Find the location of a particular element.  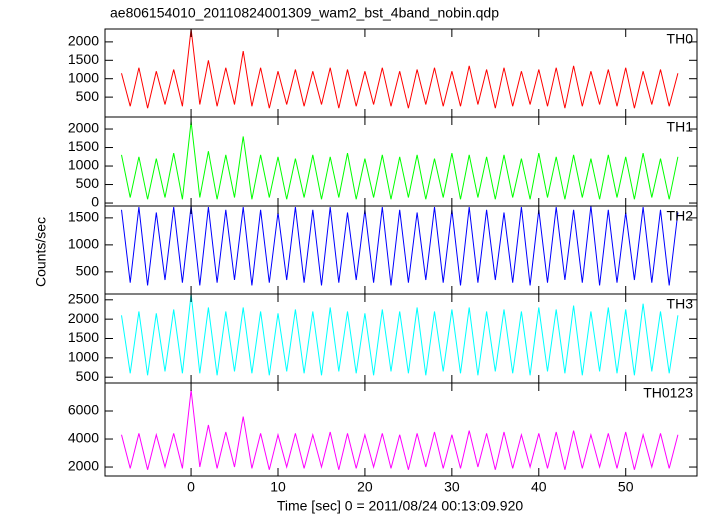

x-tick-label: 20 is located at coordinates (365, 487).